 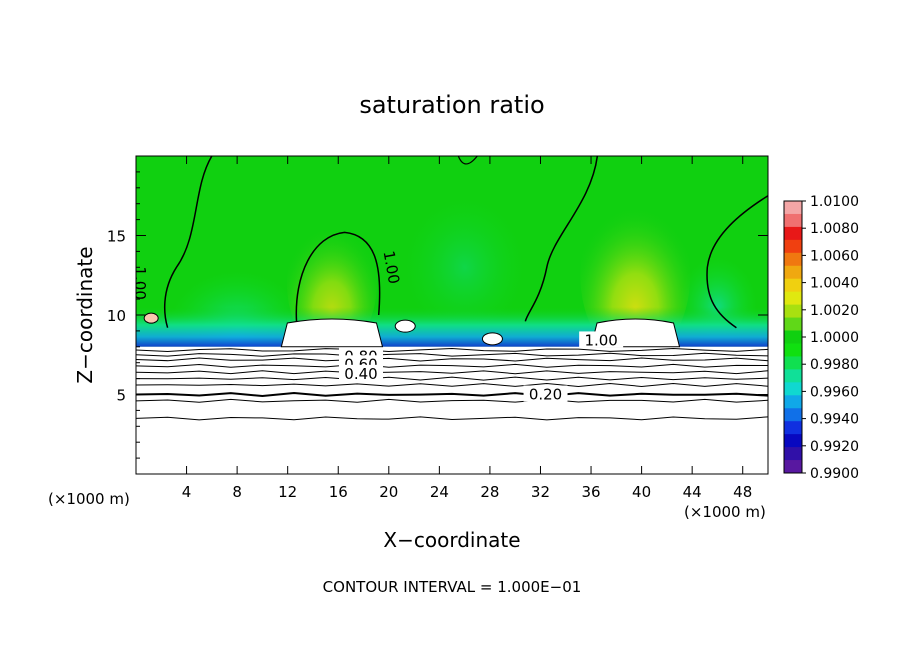 I want to click on x-tick-label: 40, so click(x=641, y=492).